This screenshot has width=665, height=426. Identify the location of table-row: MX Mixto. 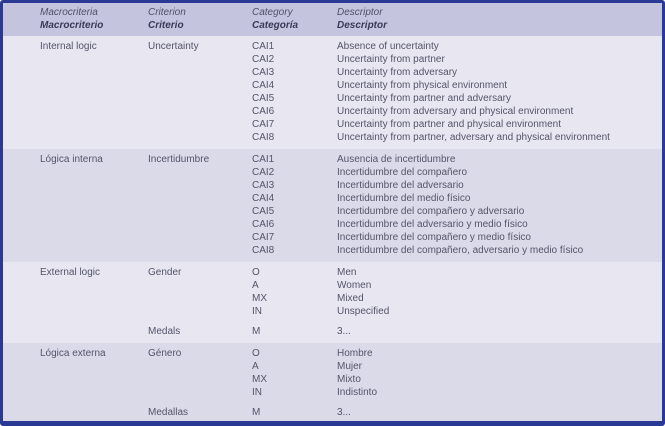
(332, 379).